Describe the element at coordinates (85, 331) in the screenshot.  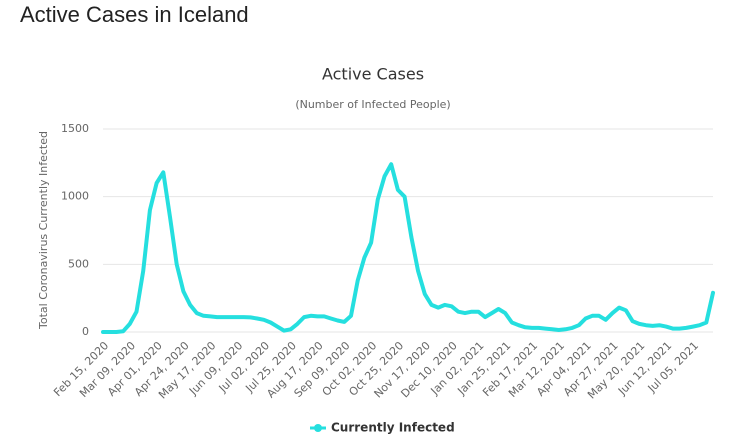
I see `y-tick-label: 0` at that location.